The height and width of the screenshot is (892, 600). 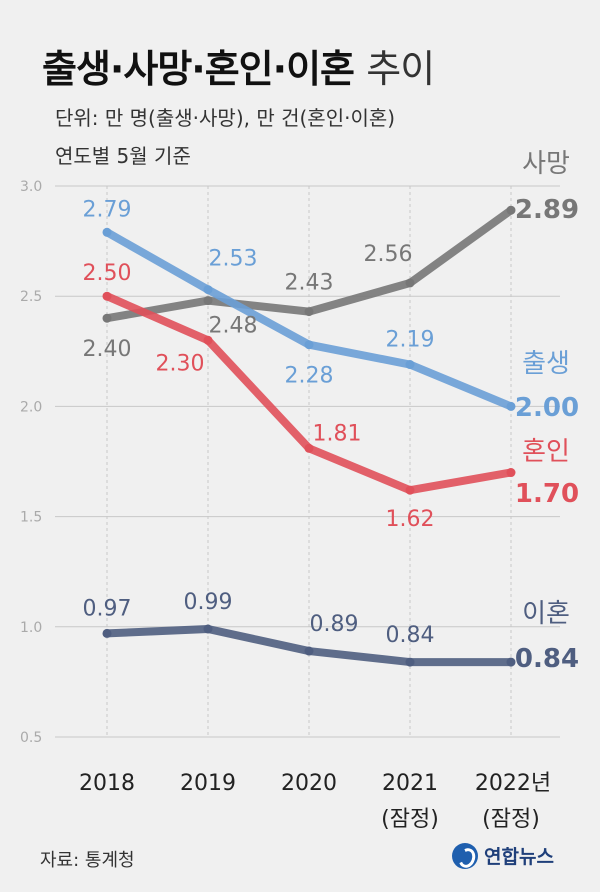 I want to click on data-label: 0.89, so click(x=334, y=624).